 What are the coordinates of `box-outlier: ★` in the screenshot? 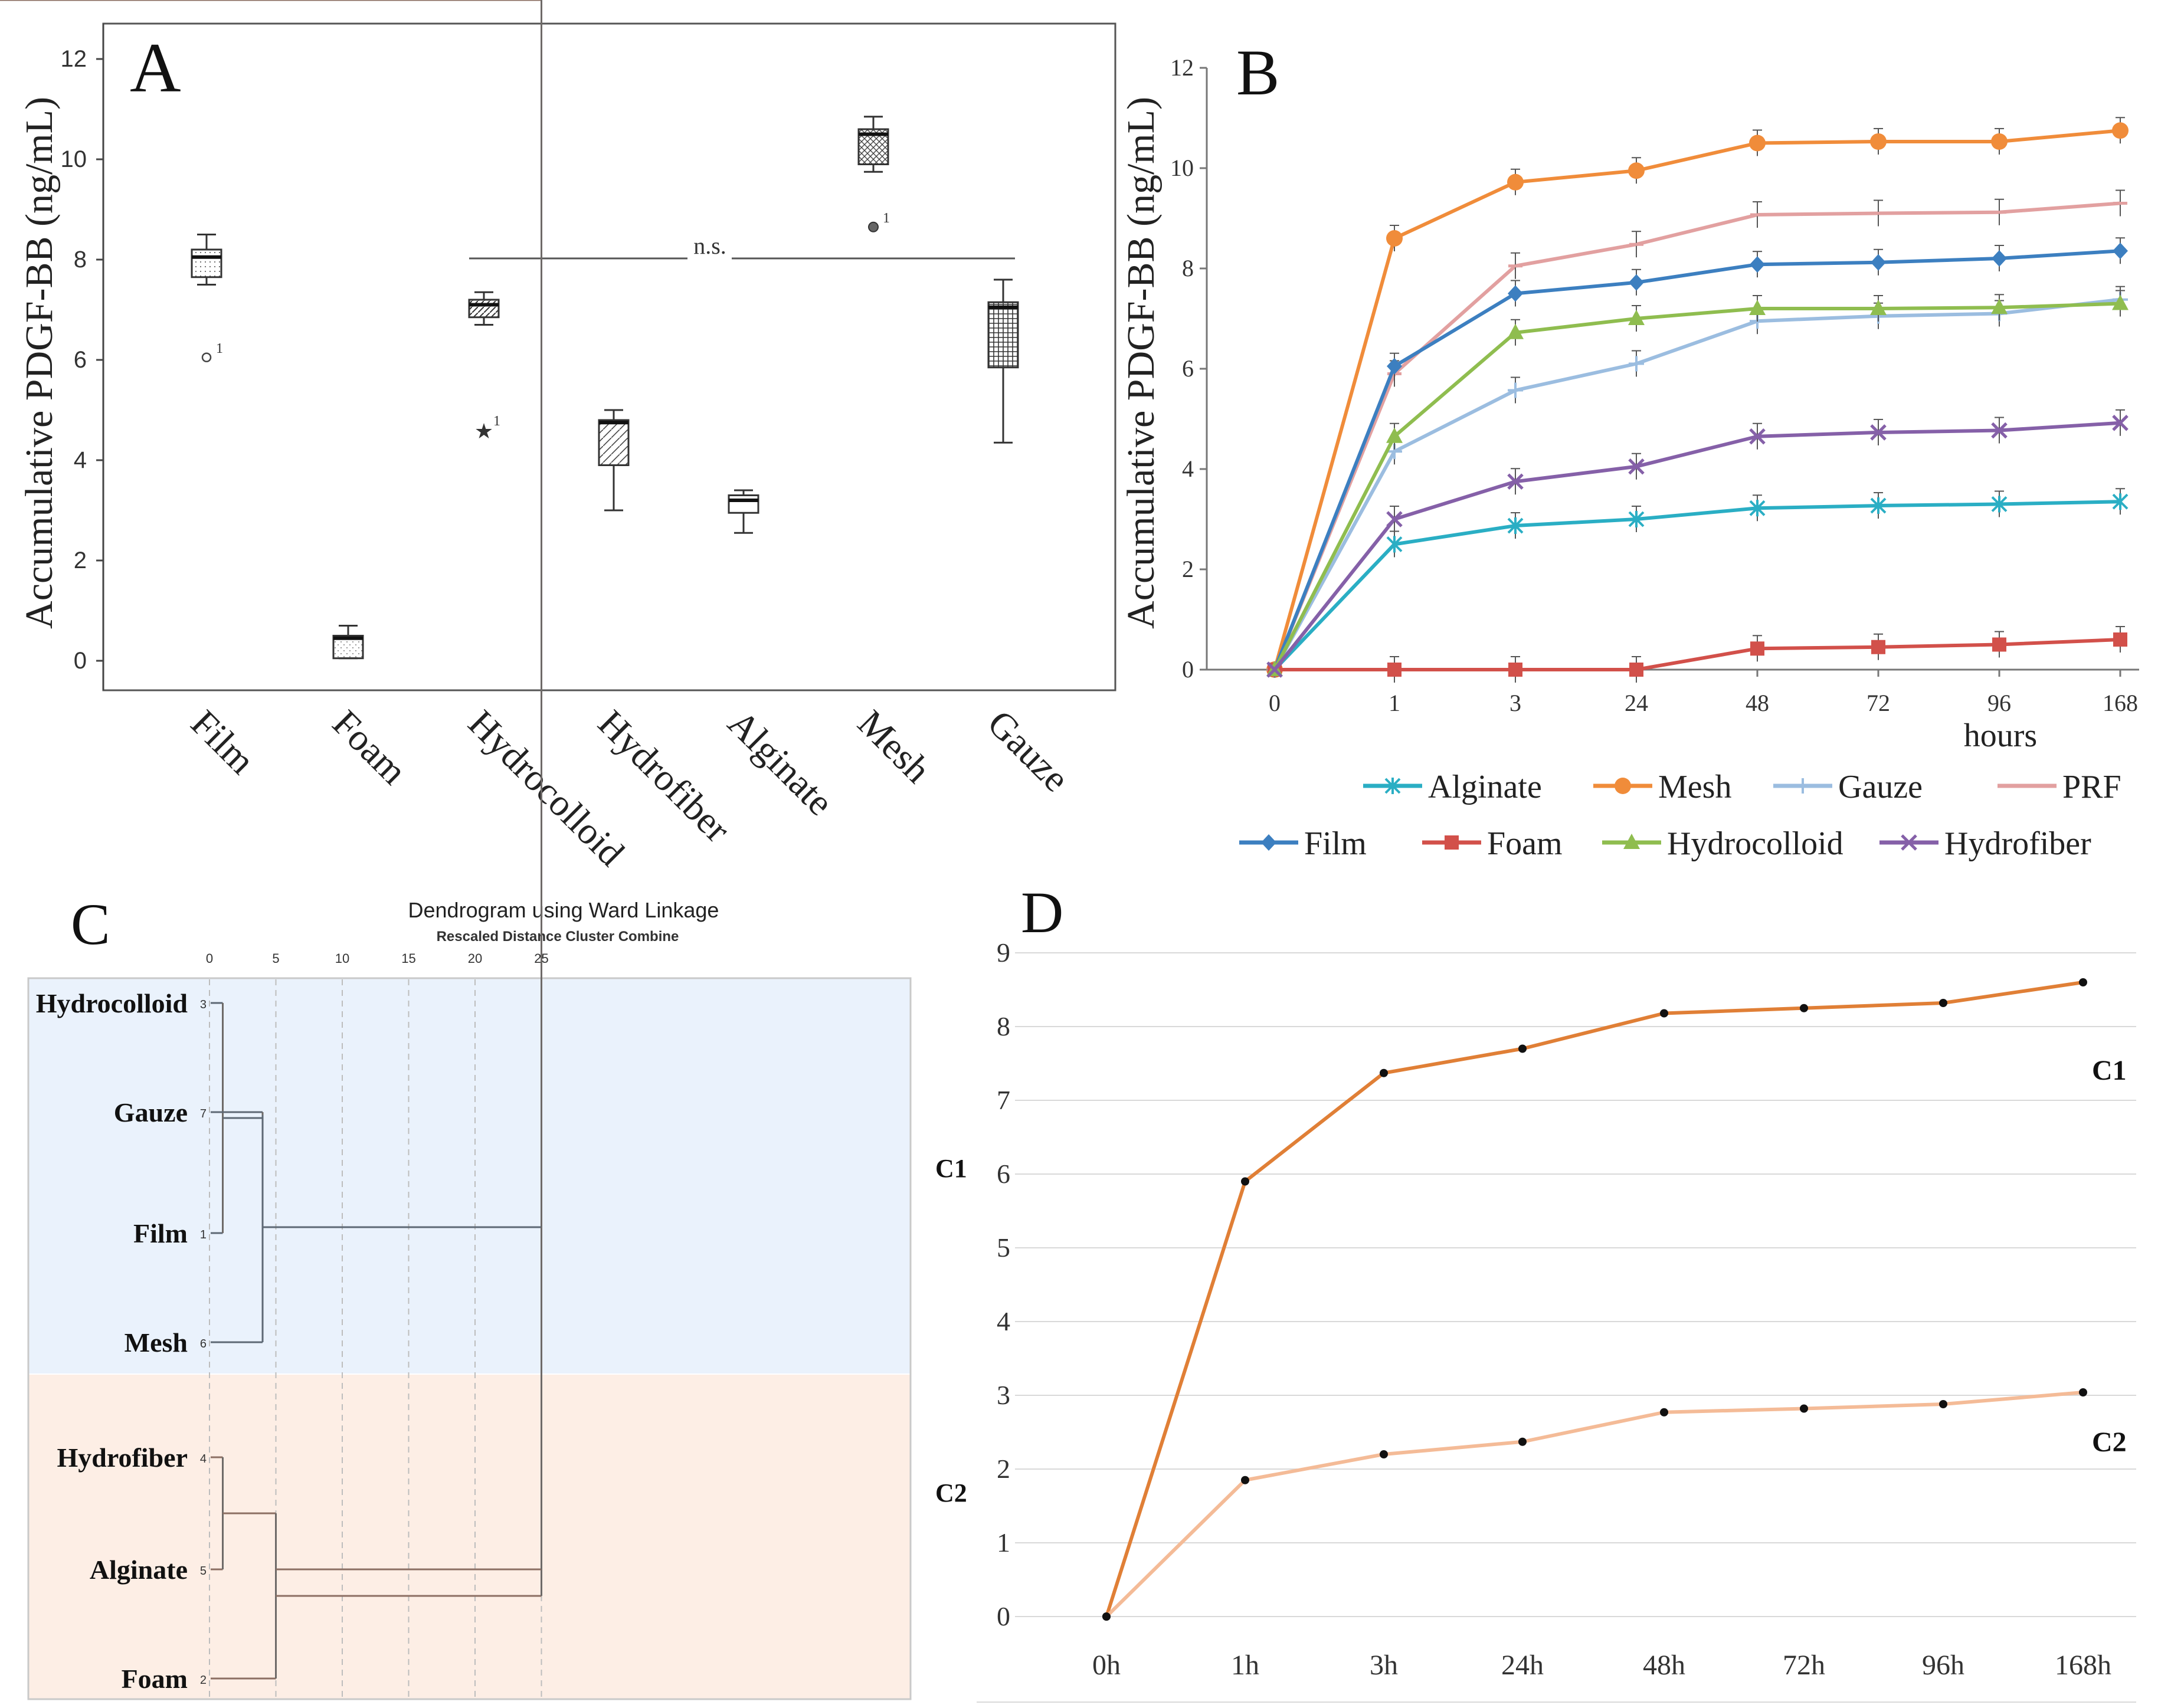 It's located at (483, 431).